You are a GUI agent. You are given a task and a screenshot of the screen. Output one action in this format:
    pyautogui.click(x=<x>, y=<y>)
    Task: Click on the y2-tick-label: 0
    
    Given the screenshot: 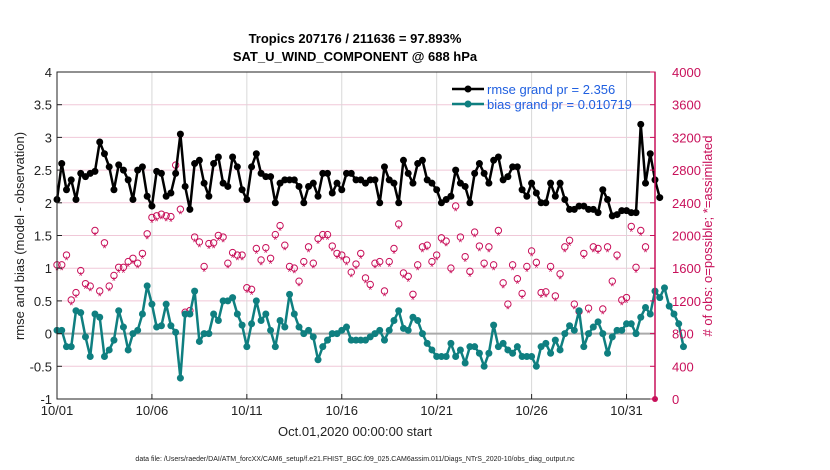 What is the action you would take?
    pyautogui.click(x=675, y=399)
    